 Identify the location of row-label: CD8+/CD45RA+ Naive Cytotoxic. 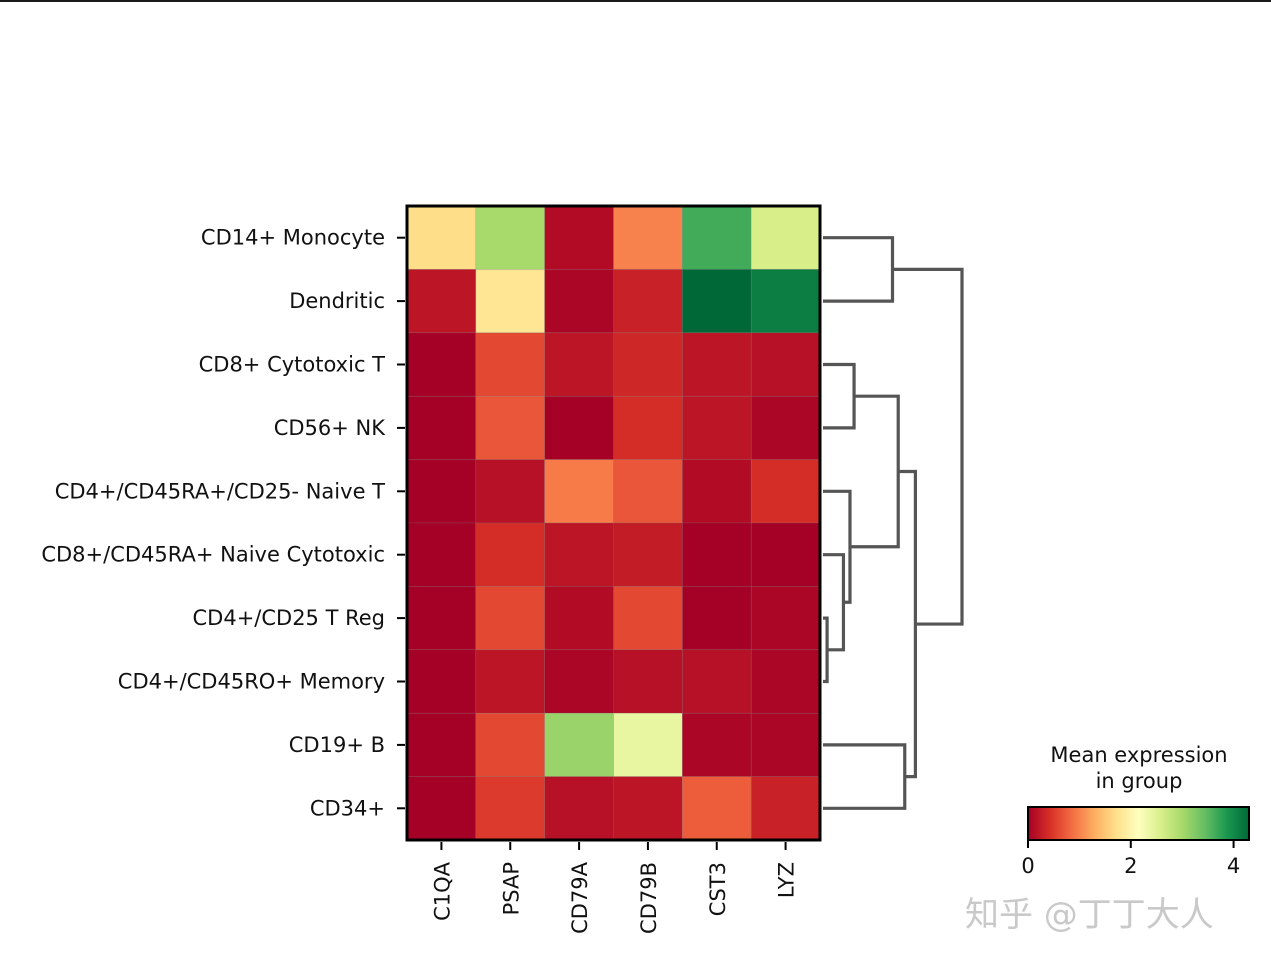
(213, 555).